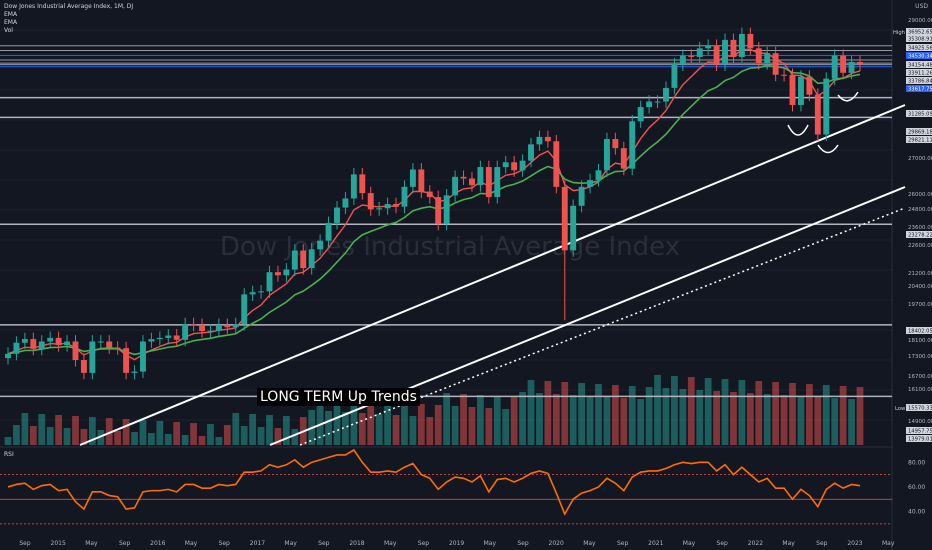  I want to click on price-tick-label: 16700.00, so click(920, 377).